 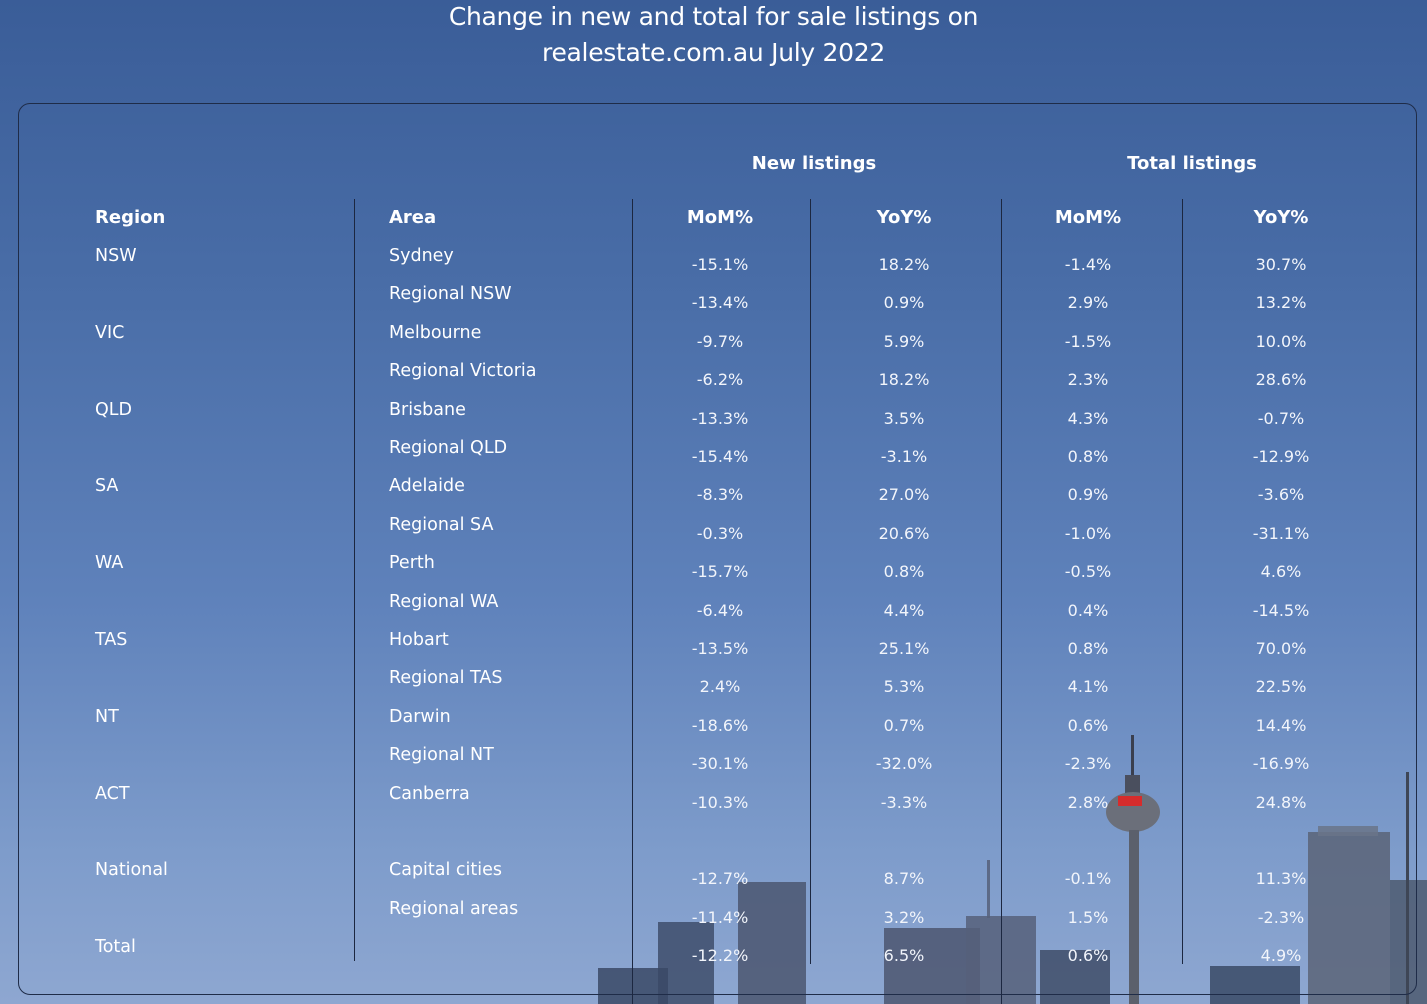 What do you see at coordinates (444, 601) in the screenshot?
I see `cell-area: Regional WA` at bounding box center [444, 601].